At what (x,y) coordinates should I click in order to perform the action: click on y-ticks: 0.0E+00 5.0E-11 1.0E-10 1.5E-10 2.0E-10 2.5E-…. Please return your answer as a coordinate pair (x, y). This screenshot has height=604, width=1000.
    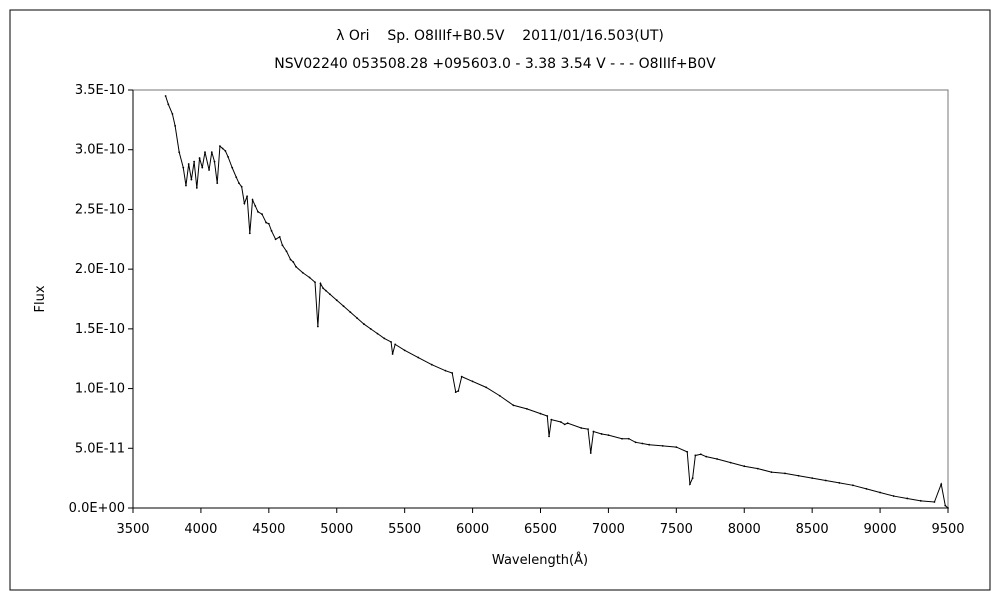
    Looking at the image, I should click on (101, 299).